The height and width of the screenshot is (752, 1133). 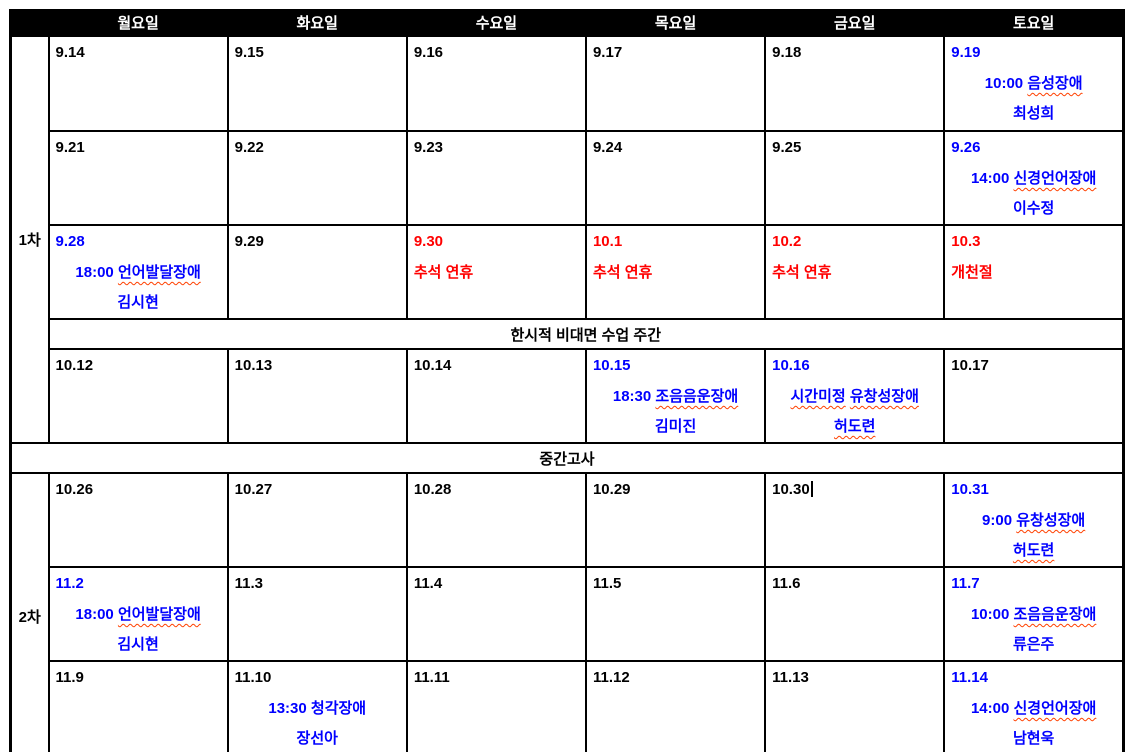 What do you see at coordinates (496, 706) in the screenshot?
I see `day-cell-11-11: 11.11` at bounding box center [496, 706].